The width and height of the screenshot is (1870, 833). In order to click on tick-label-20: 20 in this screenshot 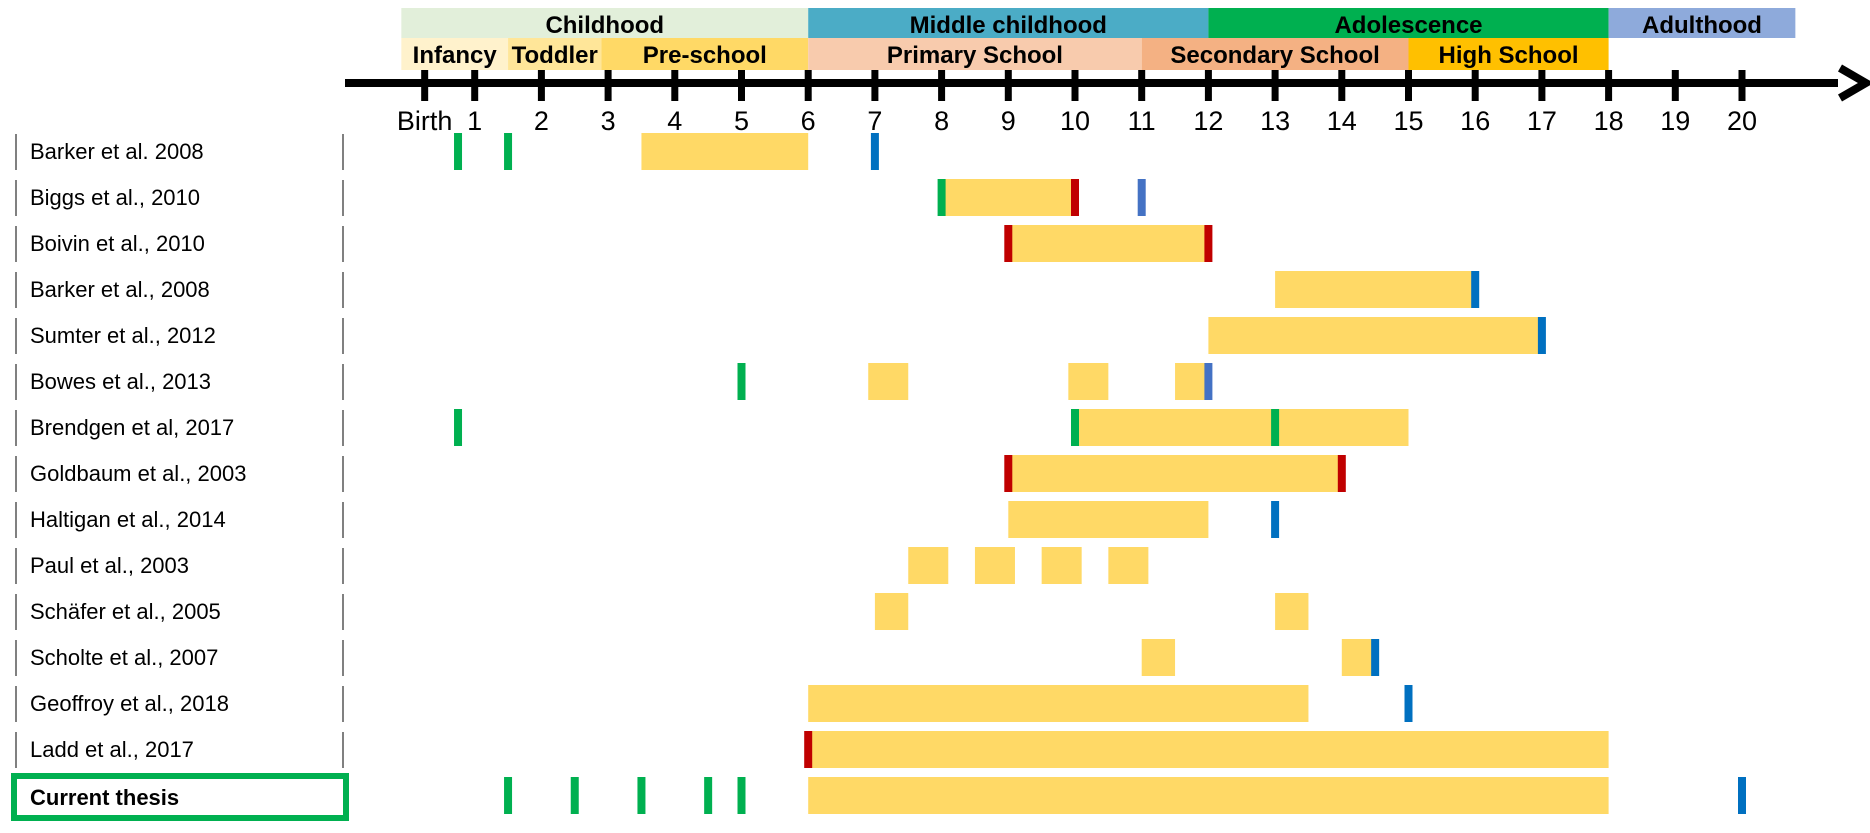, I will do `click(1742, 121)`.